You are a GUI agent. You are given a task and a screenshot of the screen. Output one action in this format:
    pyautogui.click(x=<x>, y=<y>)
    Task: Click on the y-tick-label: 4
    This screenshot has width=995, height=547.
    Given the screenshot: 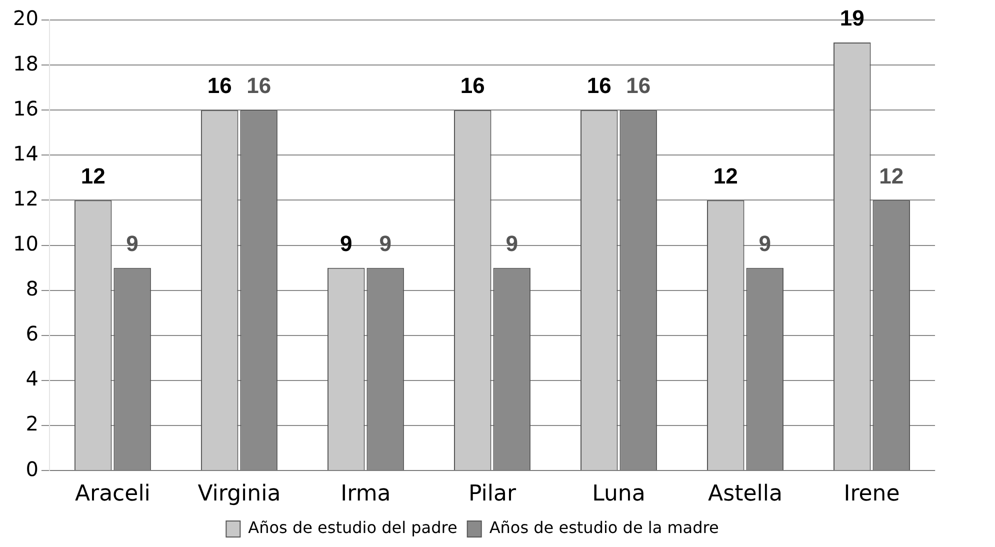 What is the action you would take?
    pyautogui.click(x=32, y=378)
    